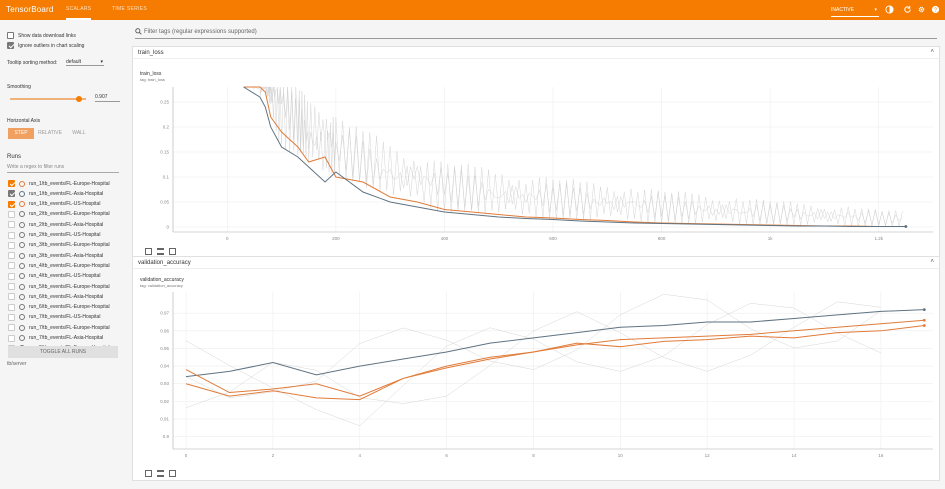 This screenshot has width=945, height=489. I want to click on tab-scalars: SCALARS, so click(79, 13).